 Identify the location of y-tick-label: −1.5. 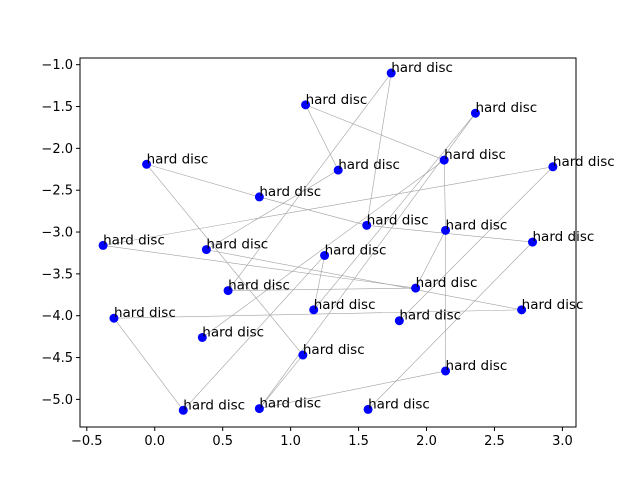
(57, 107).